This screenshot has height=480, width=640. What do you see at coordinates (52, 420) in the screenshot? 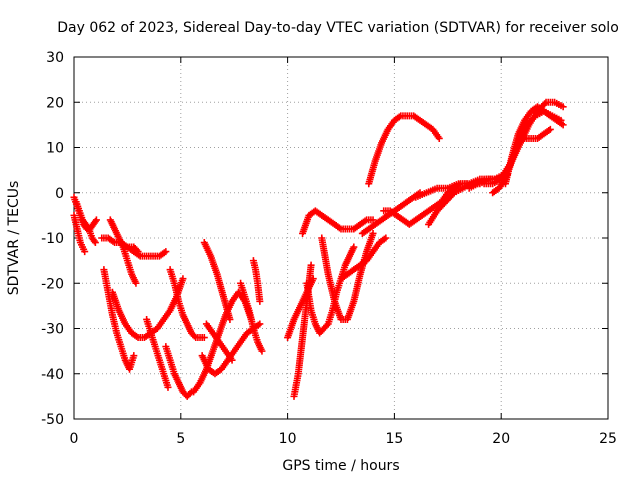
I see `y-tick-label: -50` at bounding box center [52, 420].